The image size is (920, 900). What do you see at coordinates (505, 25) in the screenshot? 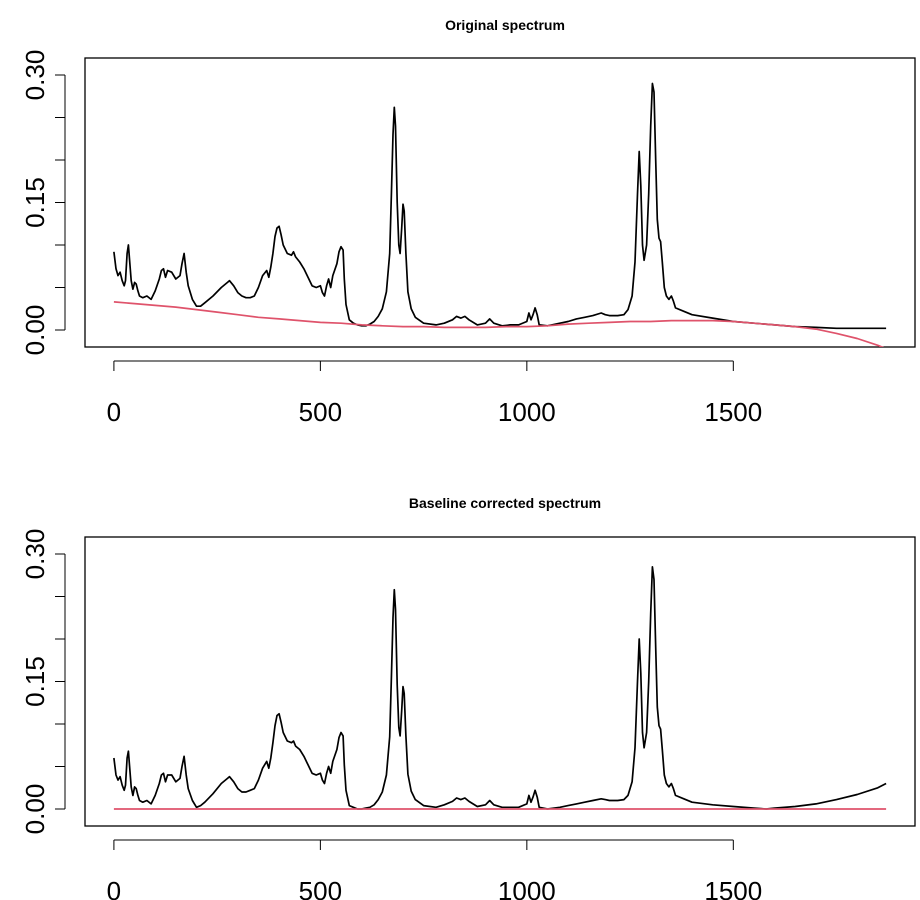
I see `chart-title: Original spectrum` at bounding box center [505, 25].